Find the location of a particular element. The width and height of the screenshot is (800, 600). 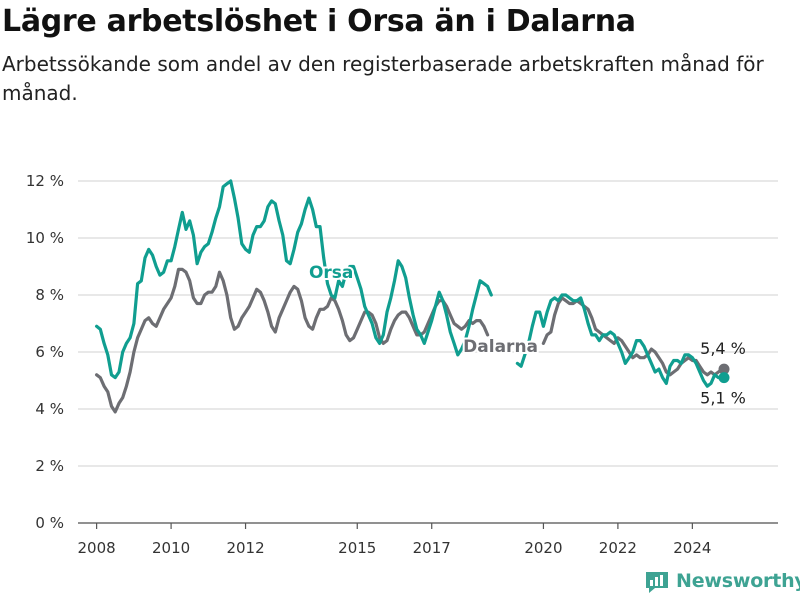

y-tick-label: 10 % is located at coordinates (45, 238).